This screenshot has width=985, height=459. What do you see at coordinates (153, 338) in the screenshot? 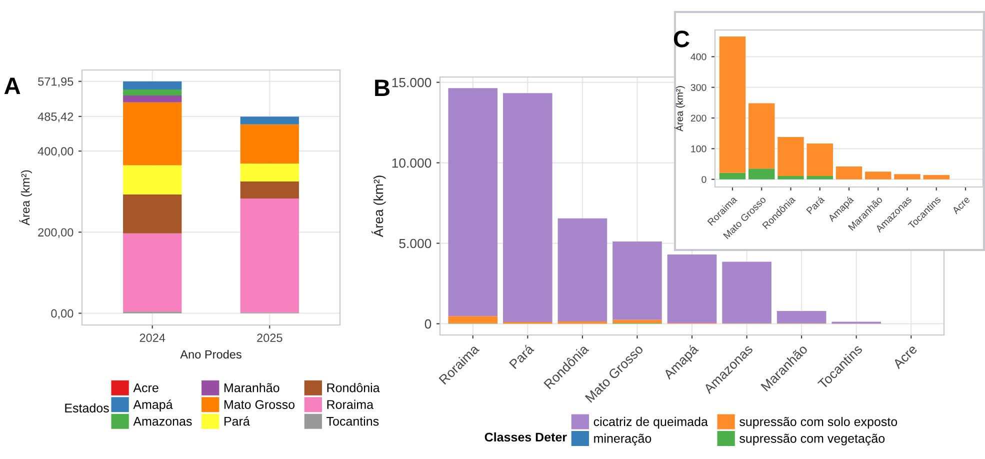
I see `x-tick-label: 2024` at bounding box center [153, 338].